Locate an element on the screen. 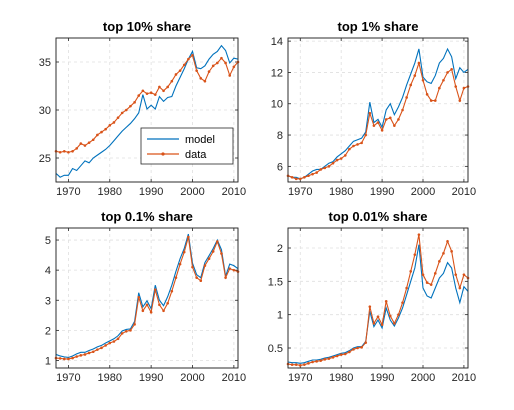 The height and width of the screenshot is (410, 514). legend-label-model: model is located at coordinates (200, 140).